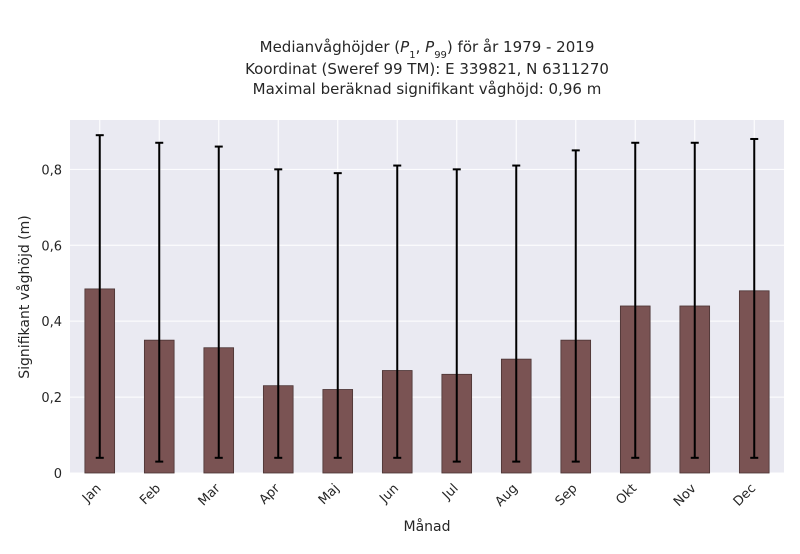 The width and height of the screenshot is (800, 554). I want to click on error-bar-maj, so click(337, 315).